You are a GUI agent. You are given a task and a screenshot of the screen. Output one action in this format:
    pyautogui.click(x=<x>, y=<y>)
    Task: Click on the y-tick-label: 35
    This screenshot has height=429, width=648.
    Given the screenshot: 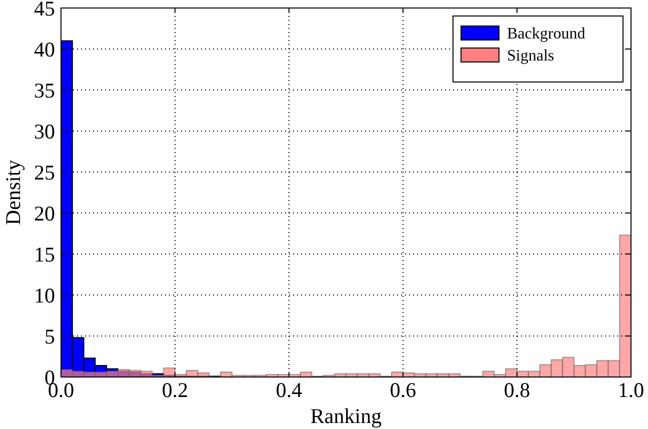 What is the action you would take?
    pyautogui.click(x=44, y=90)
    